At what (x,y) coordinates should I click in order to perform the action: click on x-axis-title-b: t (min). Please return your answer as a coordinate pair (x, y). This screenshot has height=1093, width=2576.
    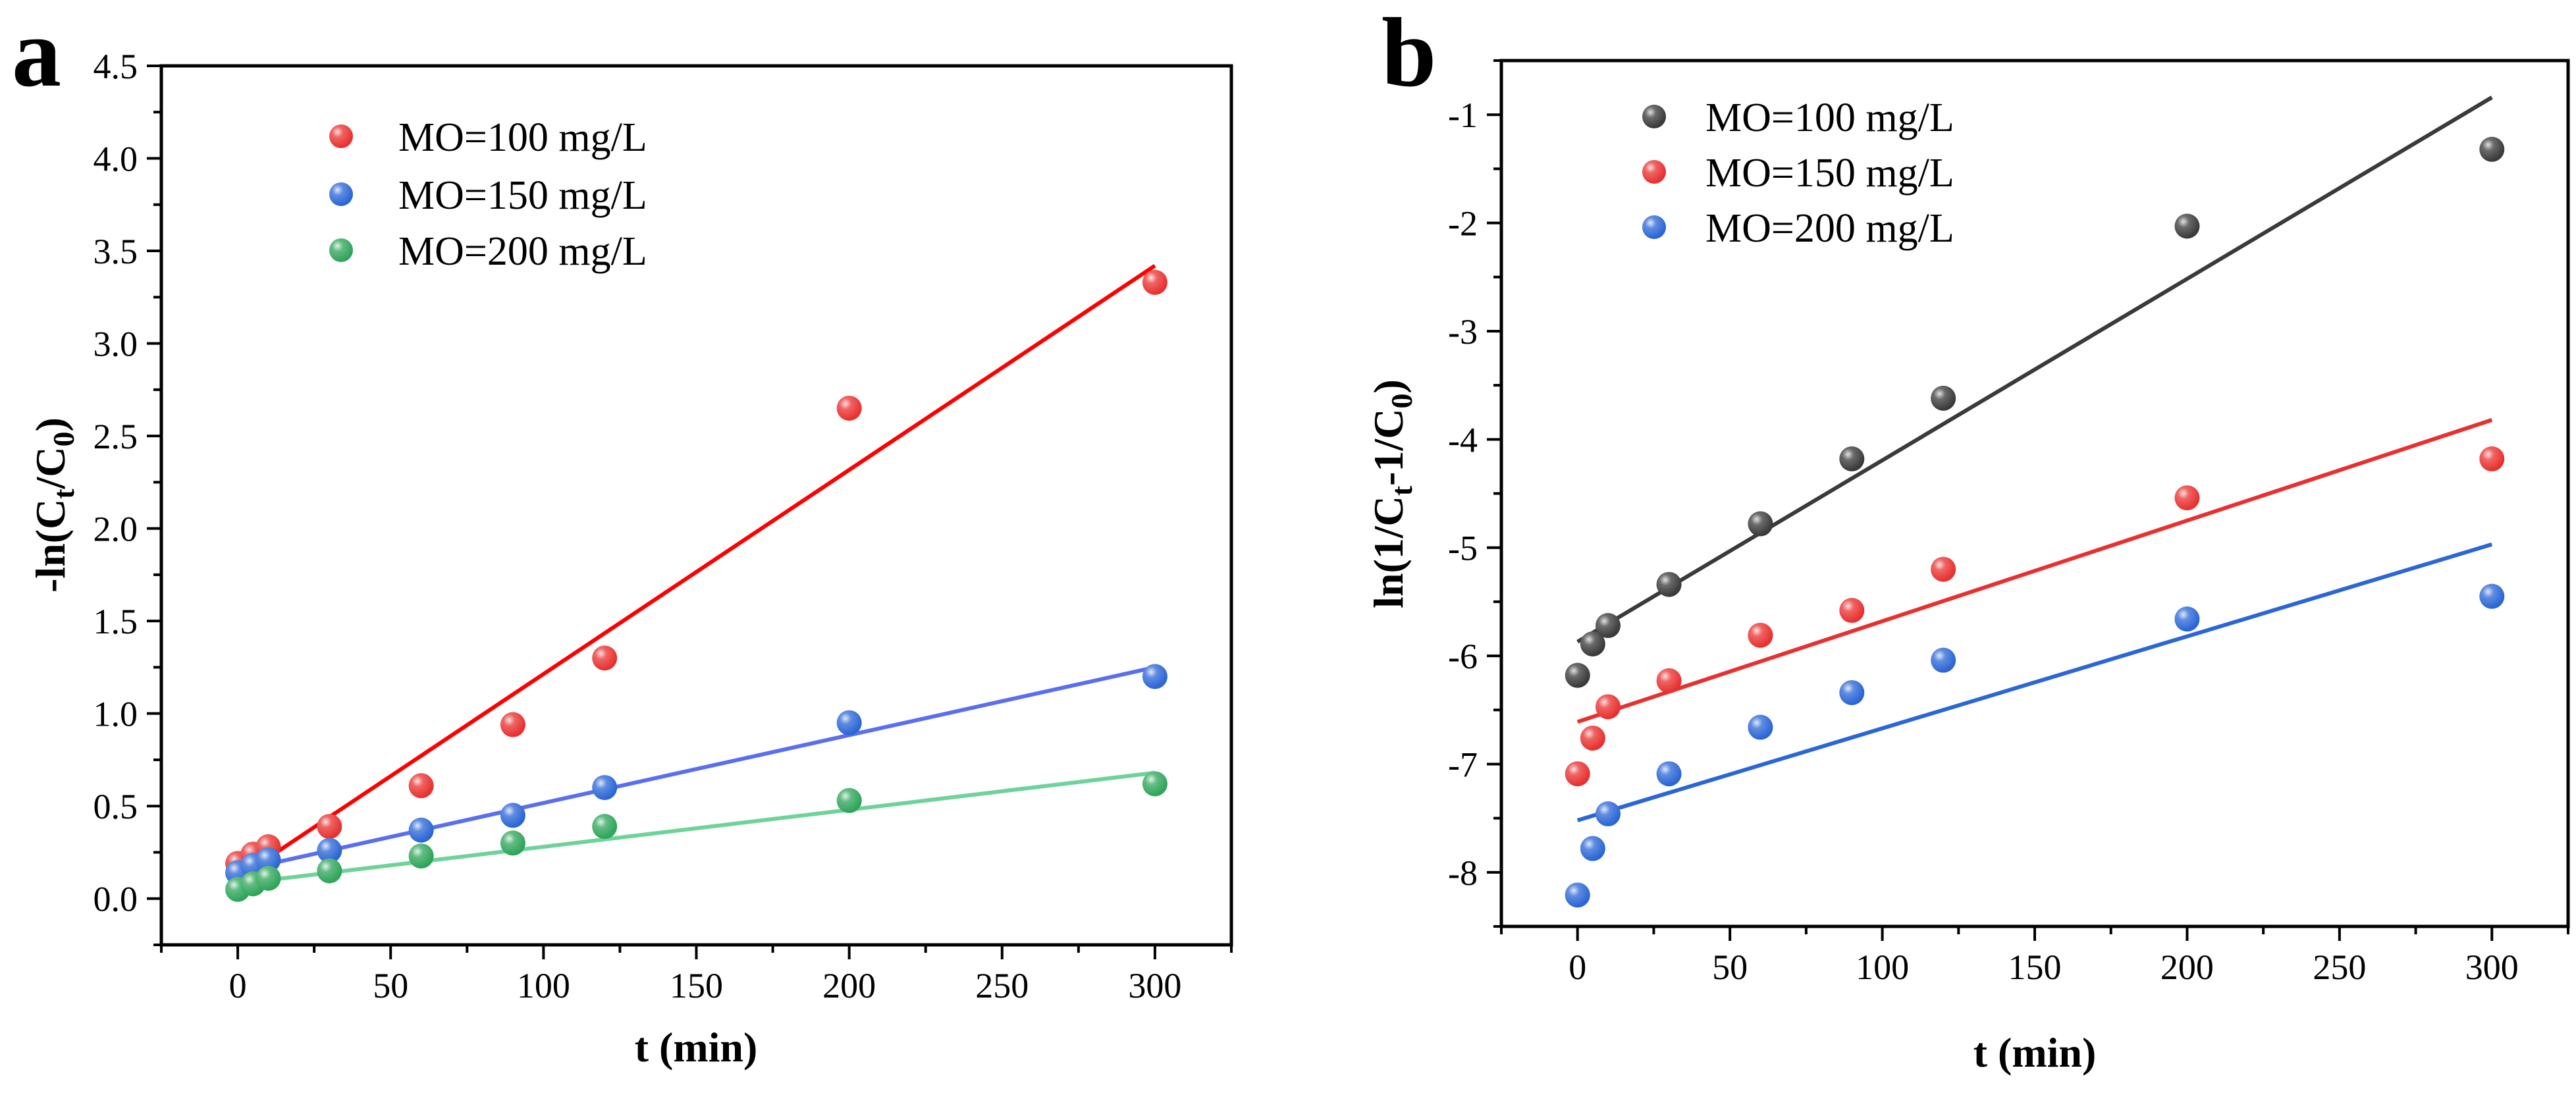
    Looking at the image, I should click on (2035, 1052).